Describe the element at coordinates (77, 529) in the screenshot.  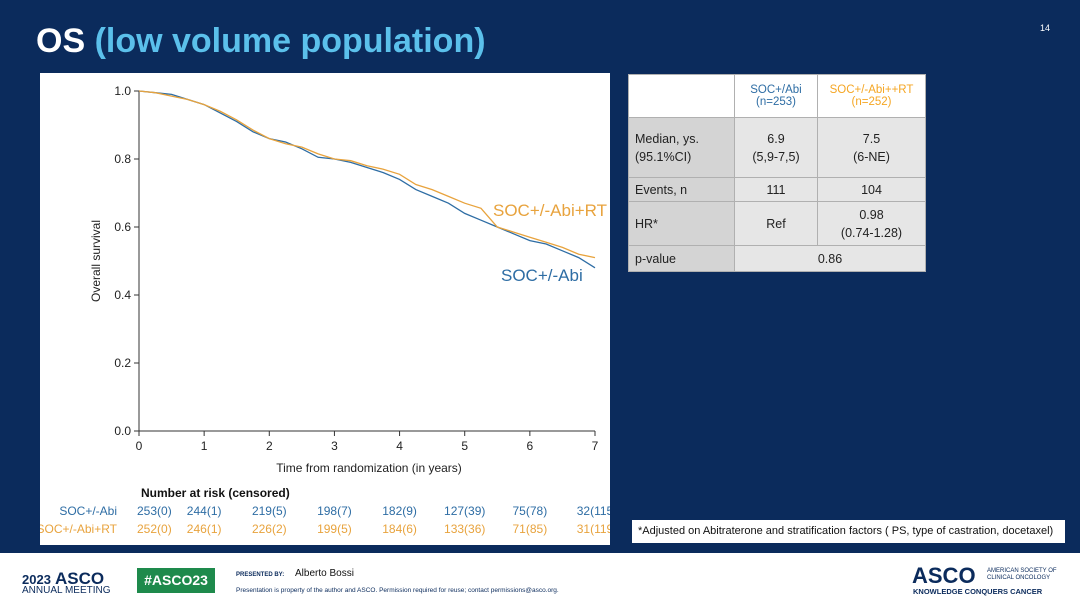
I see `at-risk-series: SOC+/-Abi+RT` at that location.